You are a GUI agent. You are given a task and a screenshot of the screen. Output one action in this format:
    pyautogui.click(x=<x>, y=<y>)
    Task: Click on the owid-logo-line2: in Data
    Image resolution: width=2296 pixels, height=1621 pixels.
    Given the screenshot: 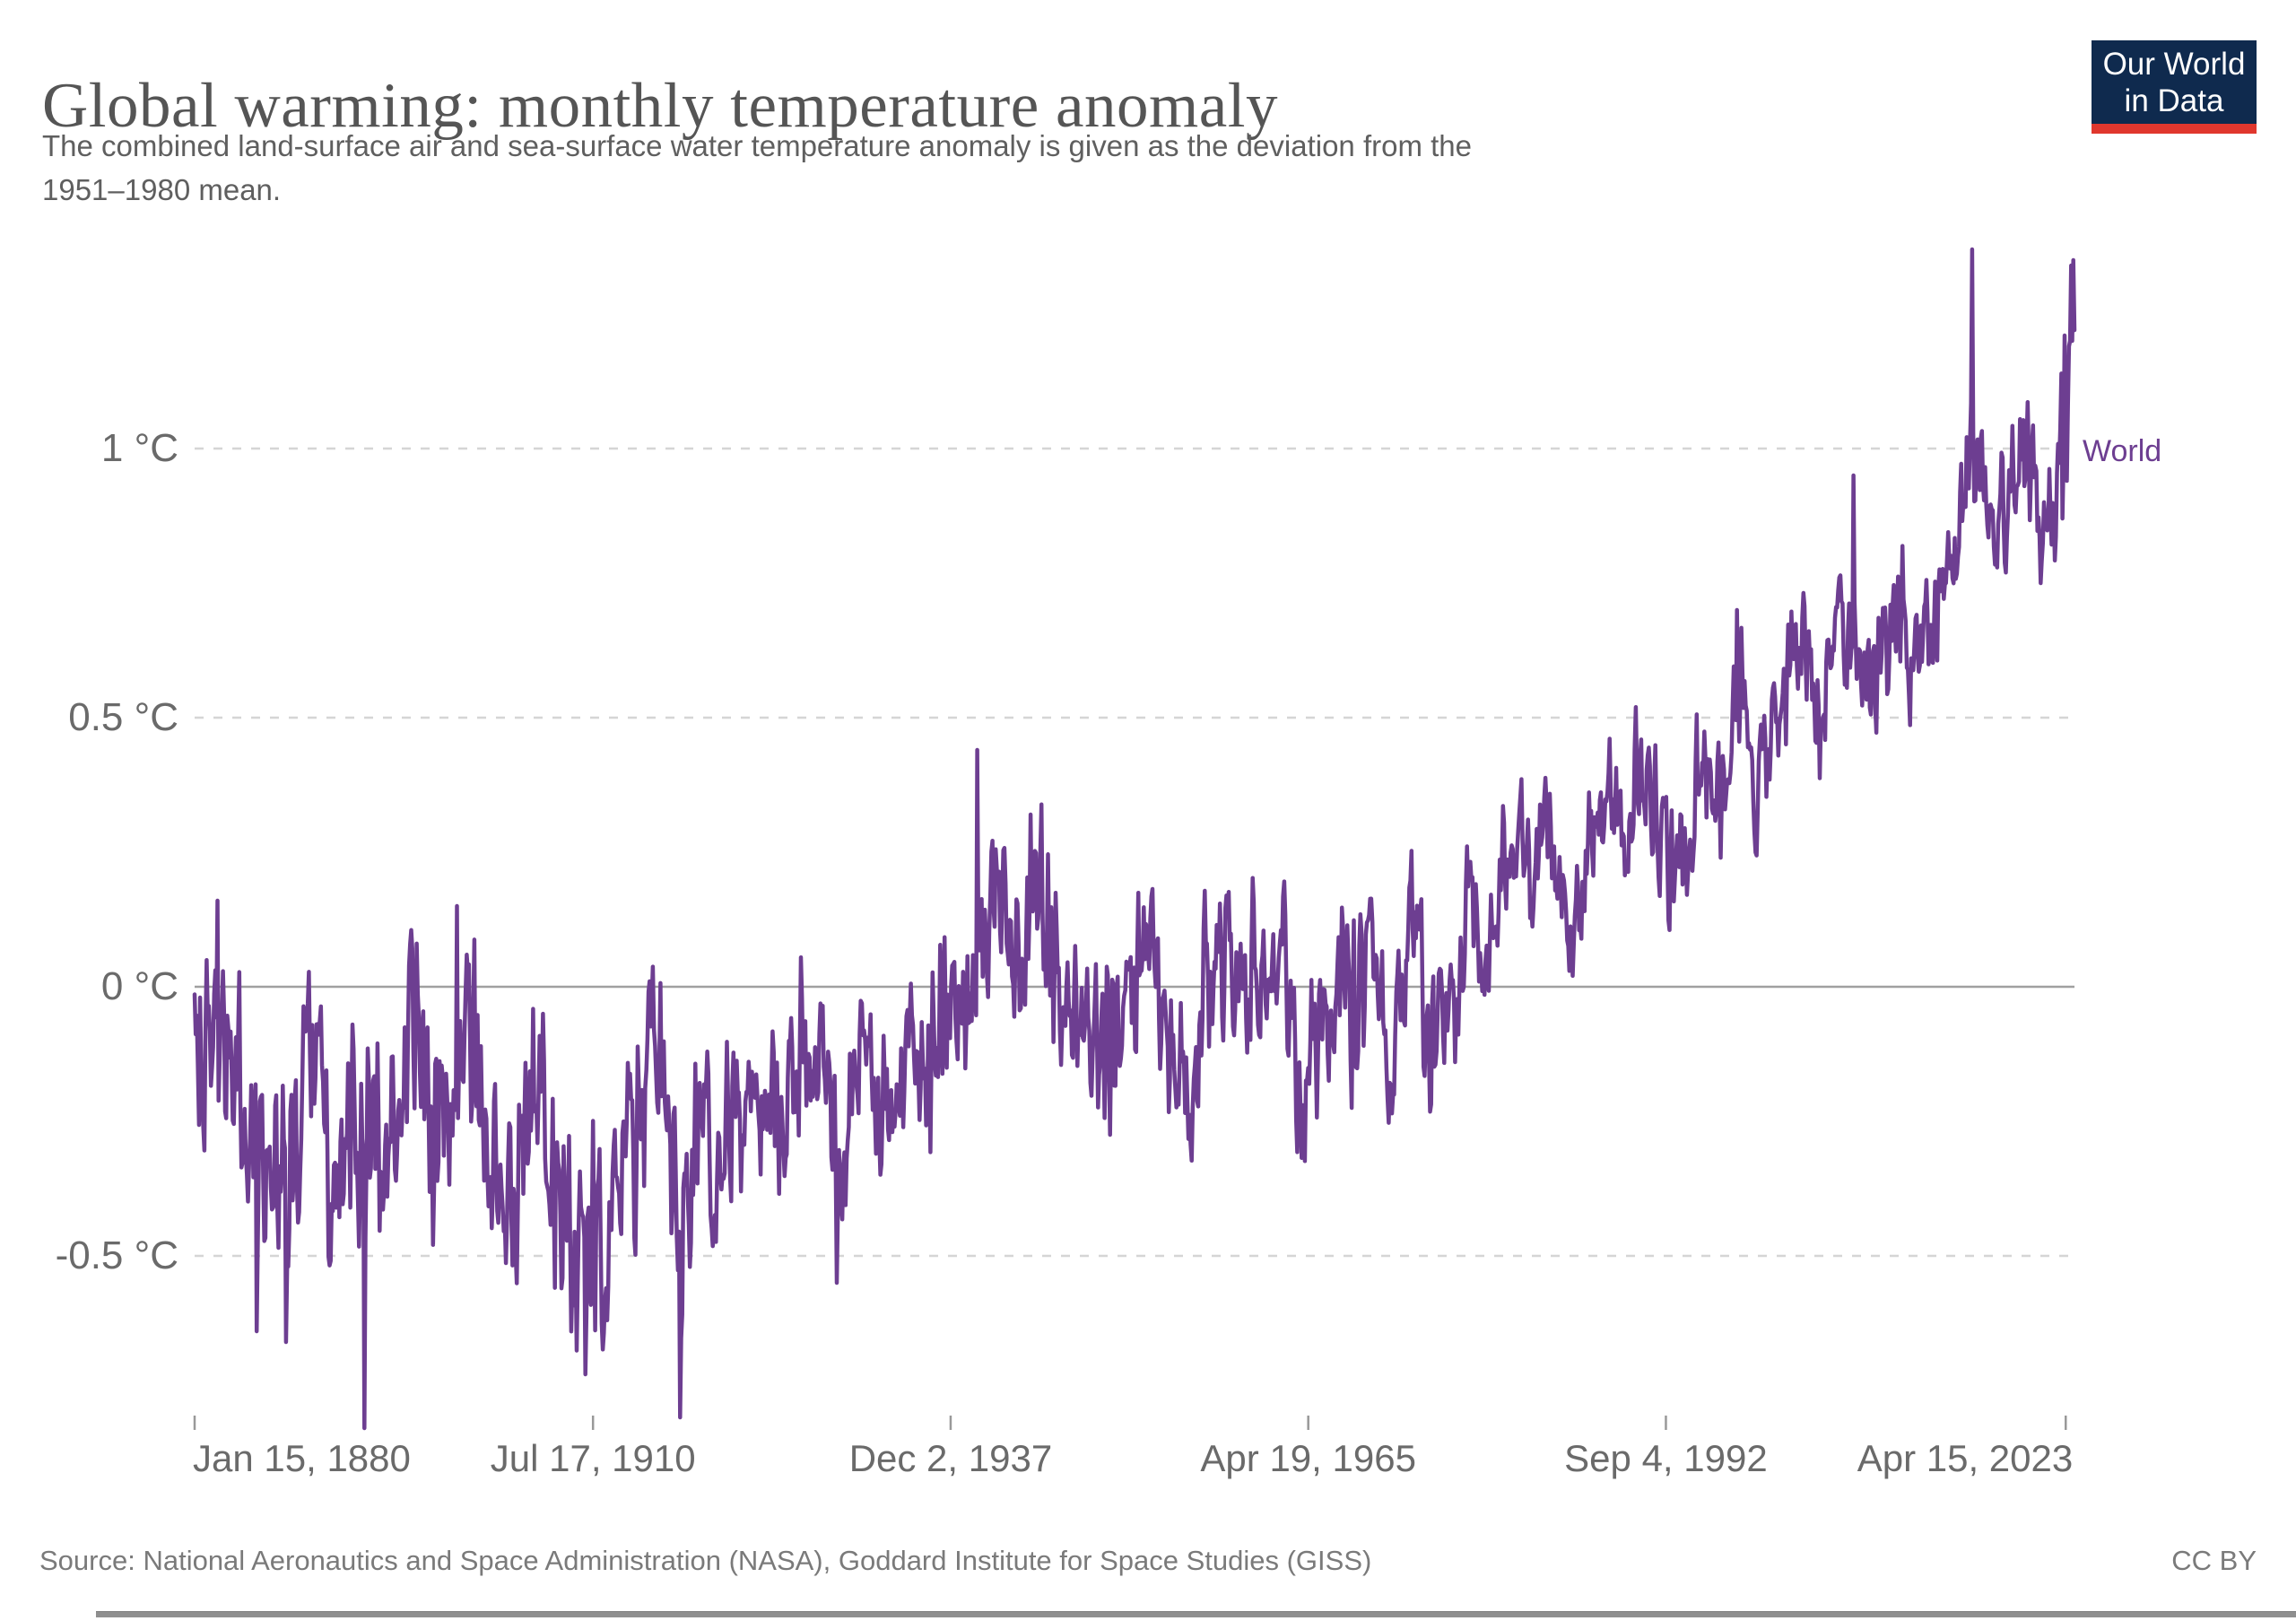 What is the action you would take?
    pyautogui.click(x=2174, y=100)
    